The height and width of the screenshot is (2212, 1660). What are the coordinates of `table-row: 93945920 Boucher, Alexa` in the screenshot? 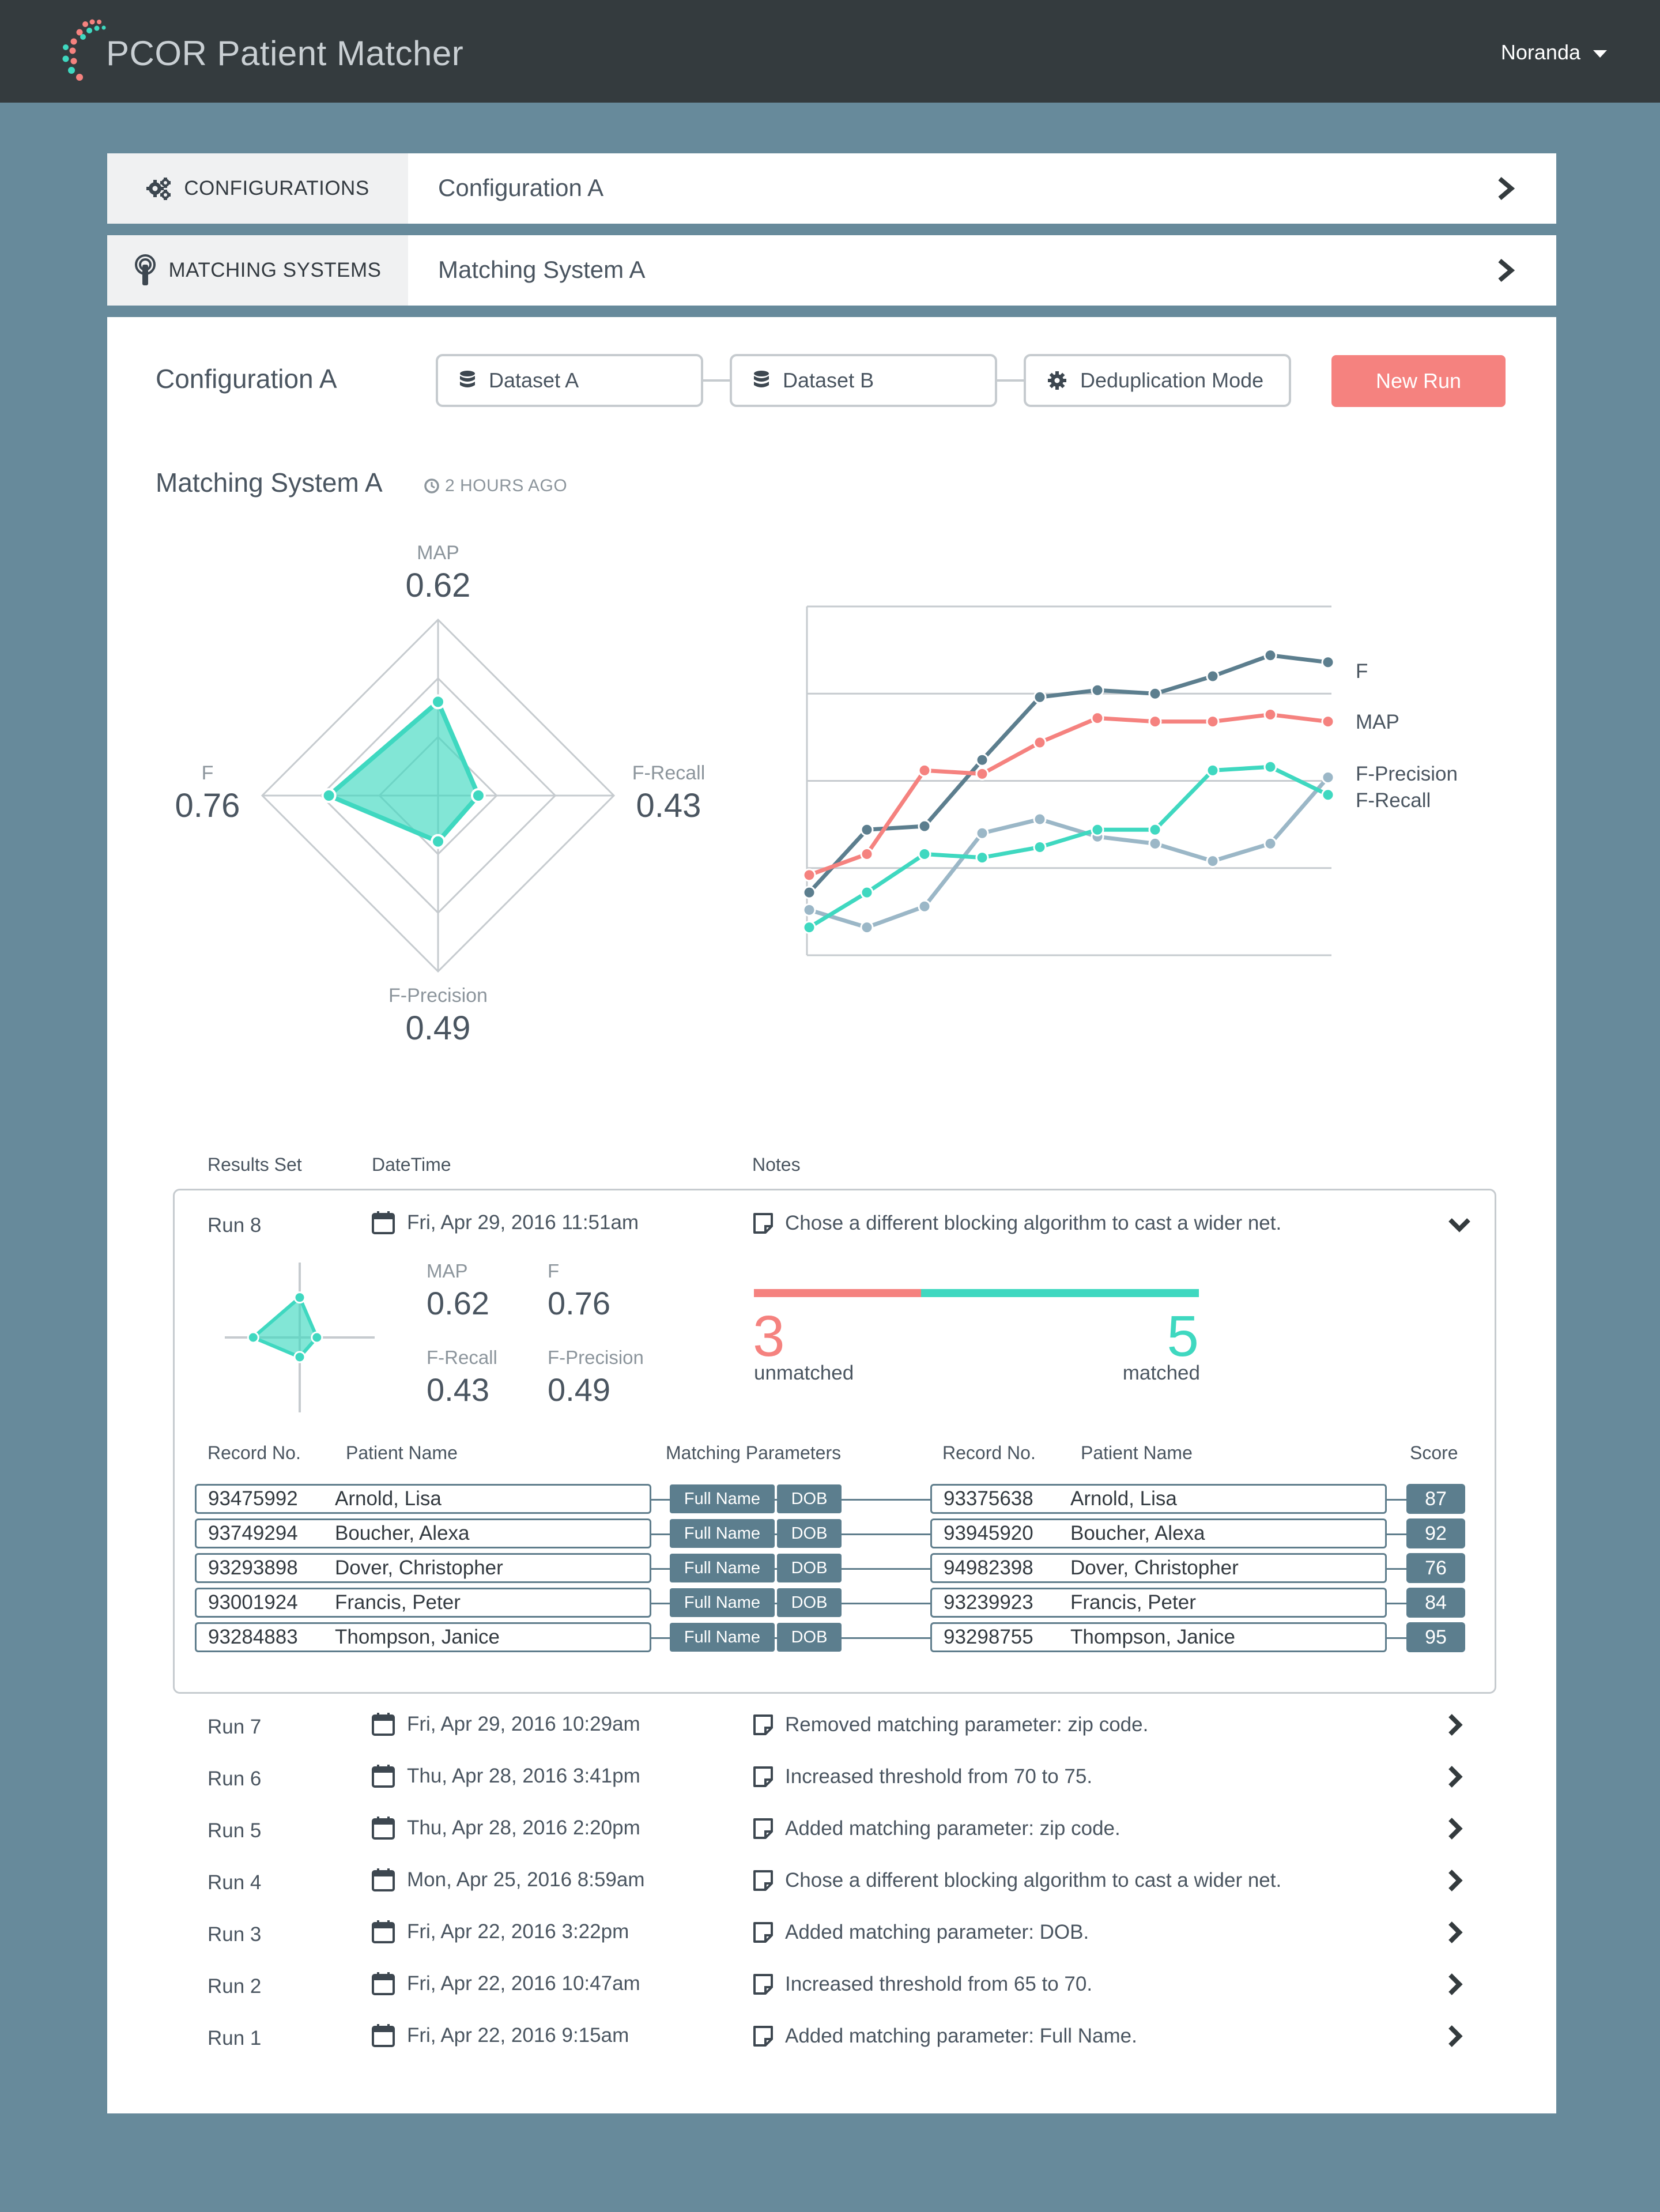 It's located at (1158, 1533).